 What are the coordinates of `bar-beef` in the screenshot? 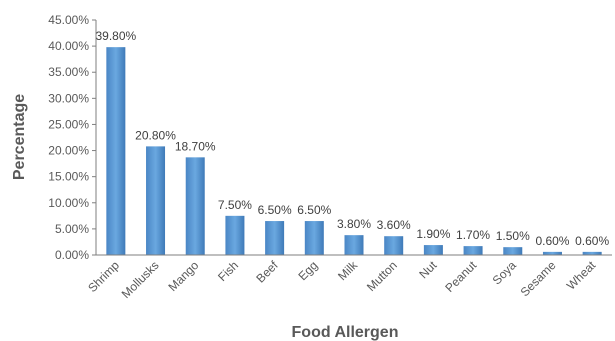 It's located at (275, 238).